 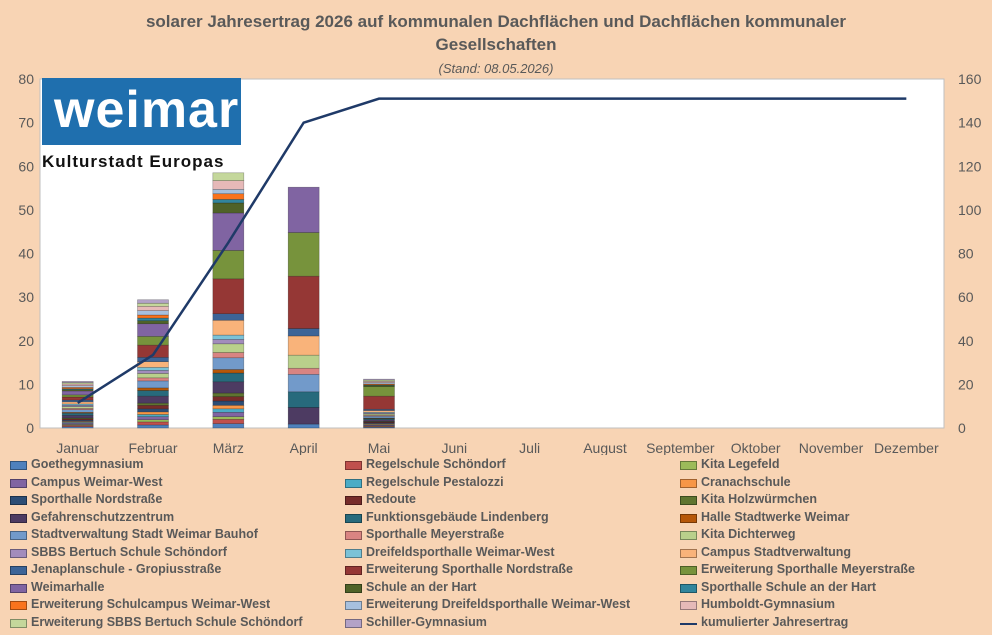 I want to click on y-right-tick-label: 20, so click(x=966, y=384).